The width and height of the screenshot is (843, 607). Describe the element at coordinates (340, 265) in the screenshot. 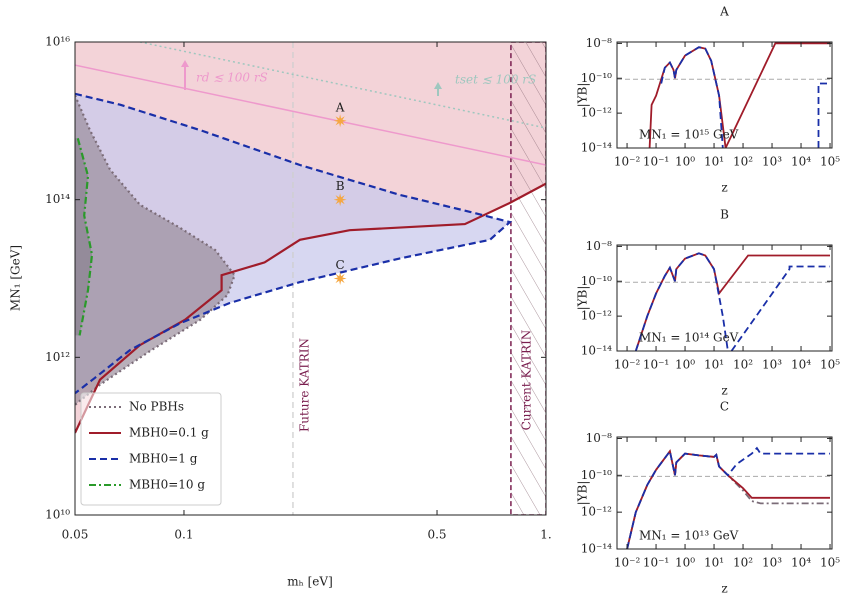

I see `benchmark-label: C` at that location.